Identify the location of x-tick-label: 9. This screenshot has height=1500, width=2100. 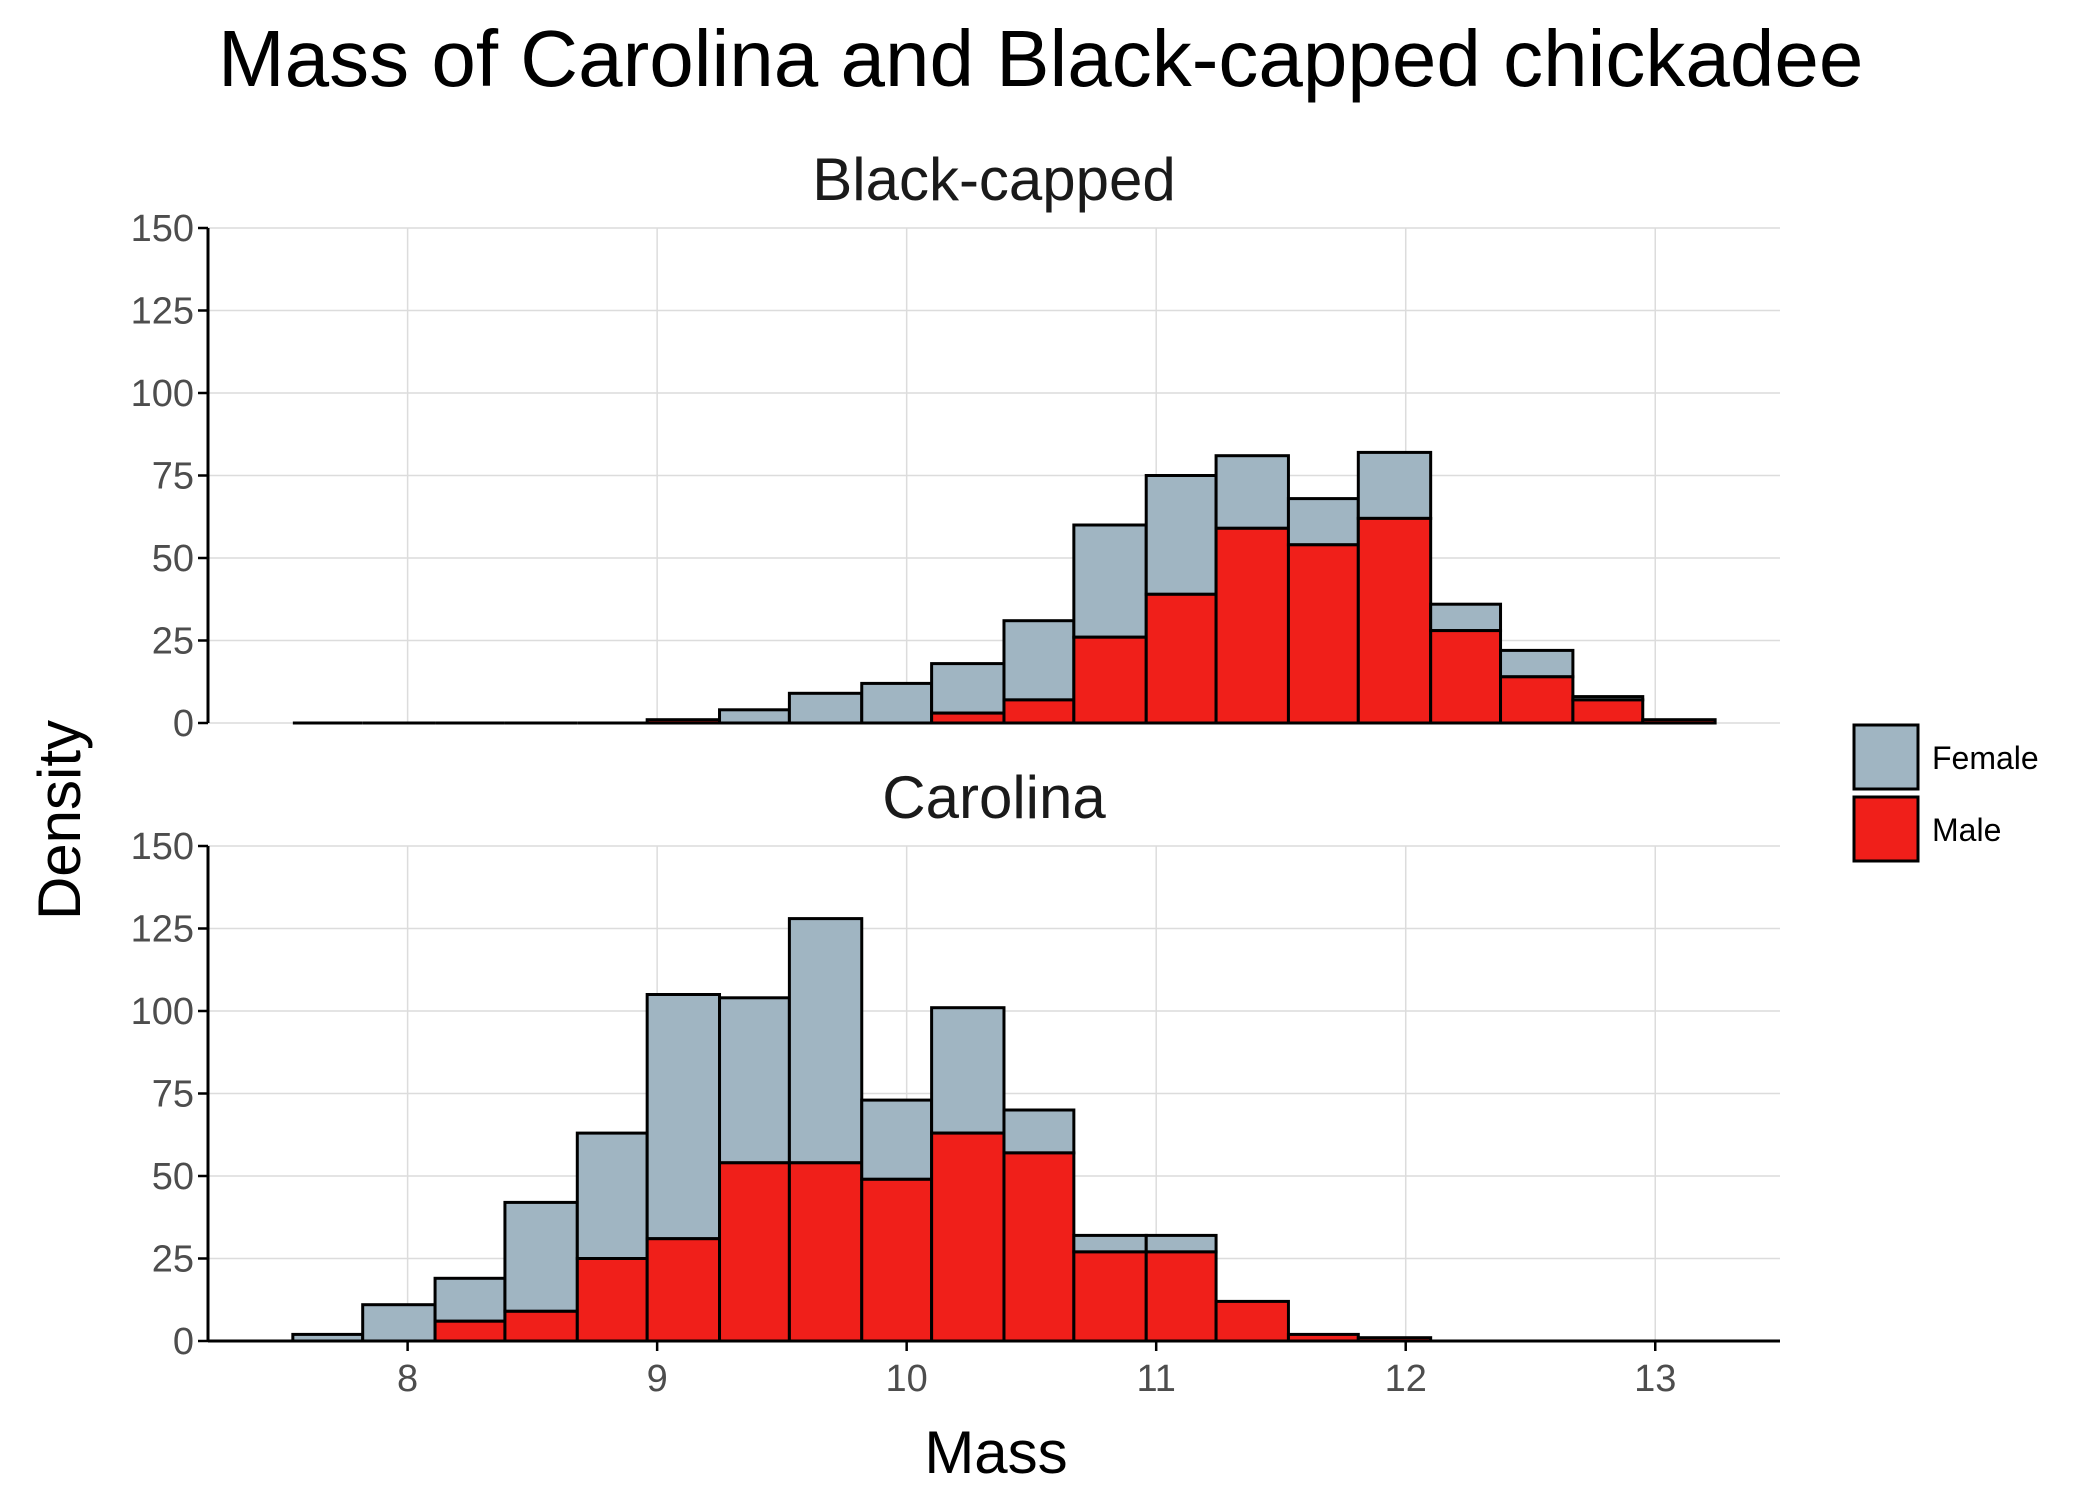
(657, 1379).